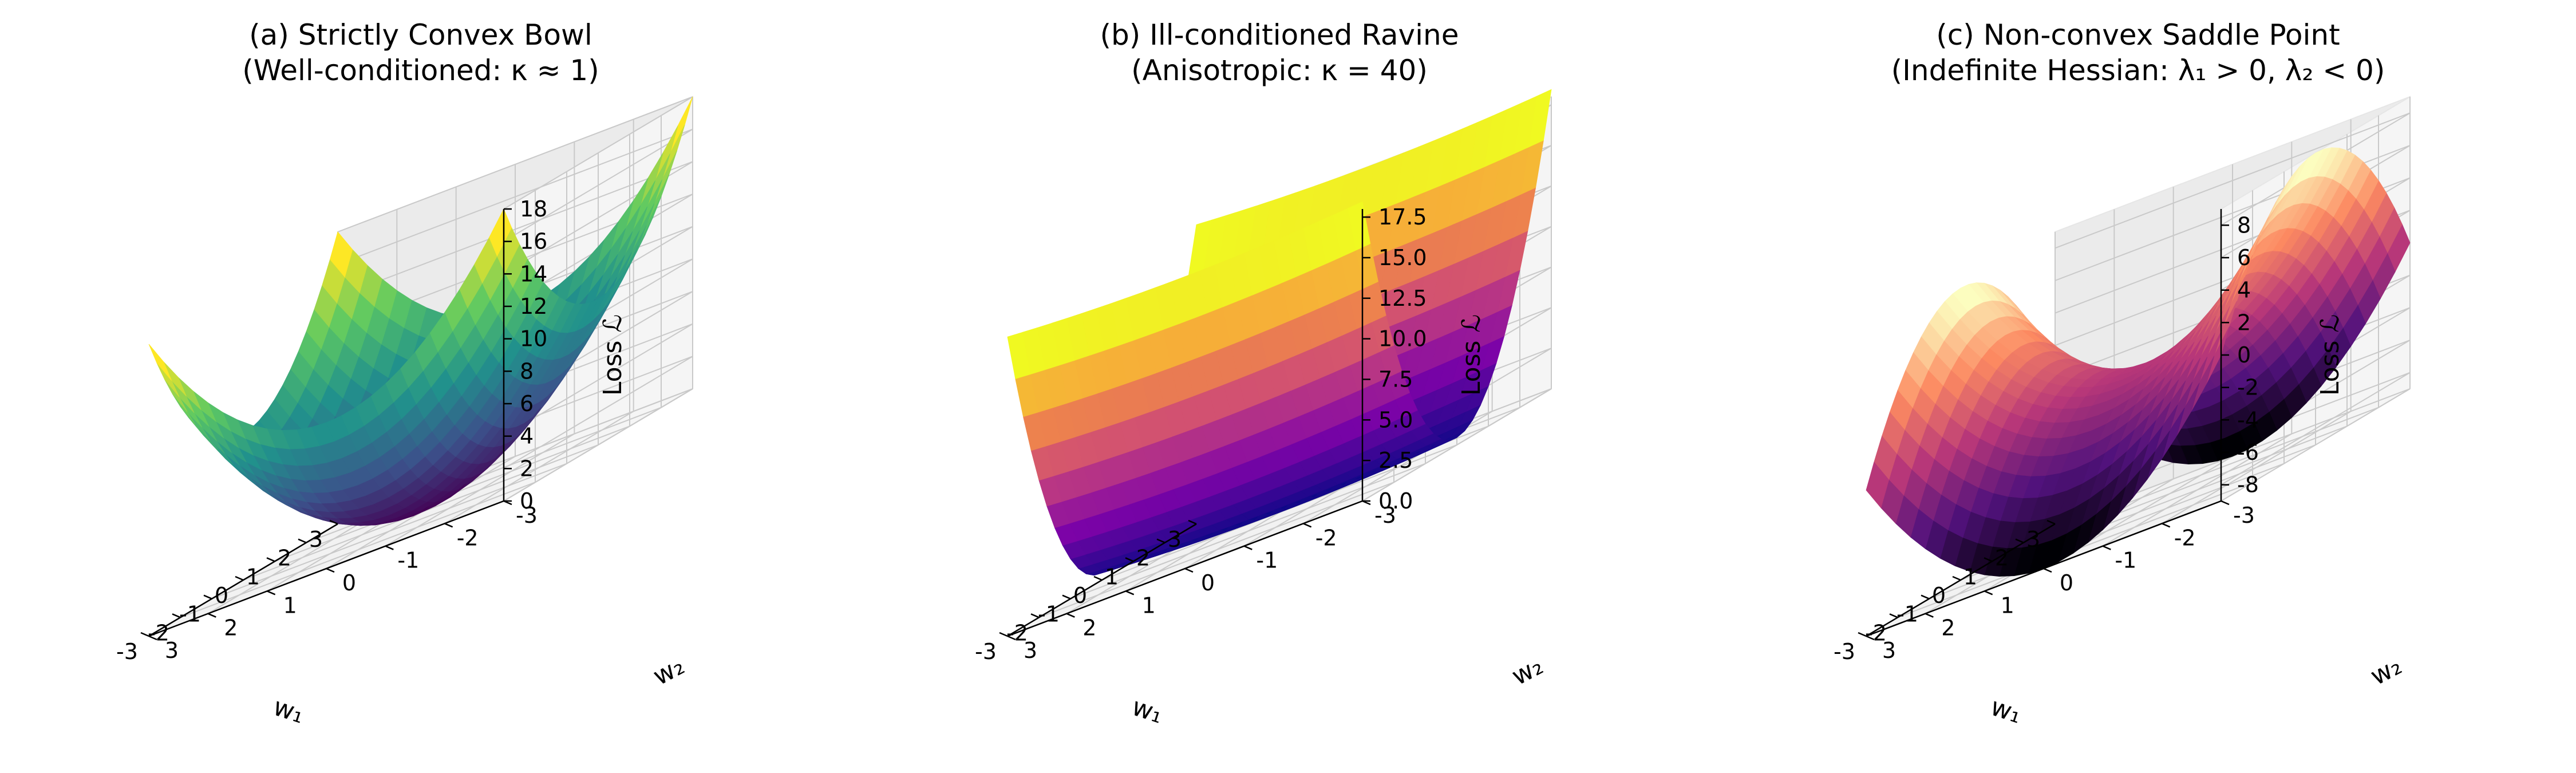 The image size is (2576, 773). I want to click on z-tick-label: 10.0, so click(1402, 339).